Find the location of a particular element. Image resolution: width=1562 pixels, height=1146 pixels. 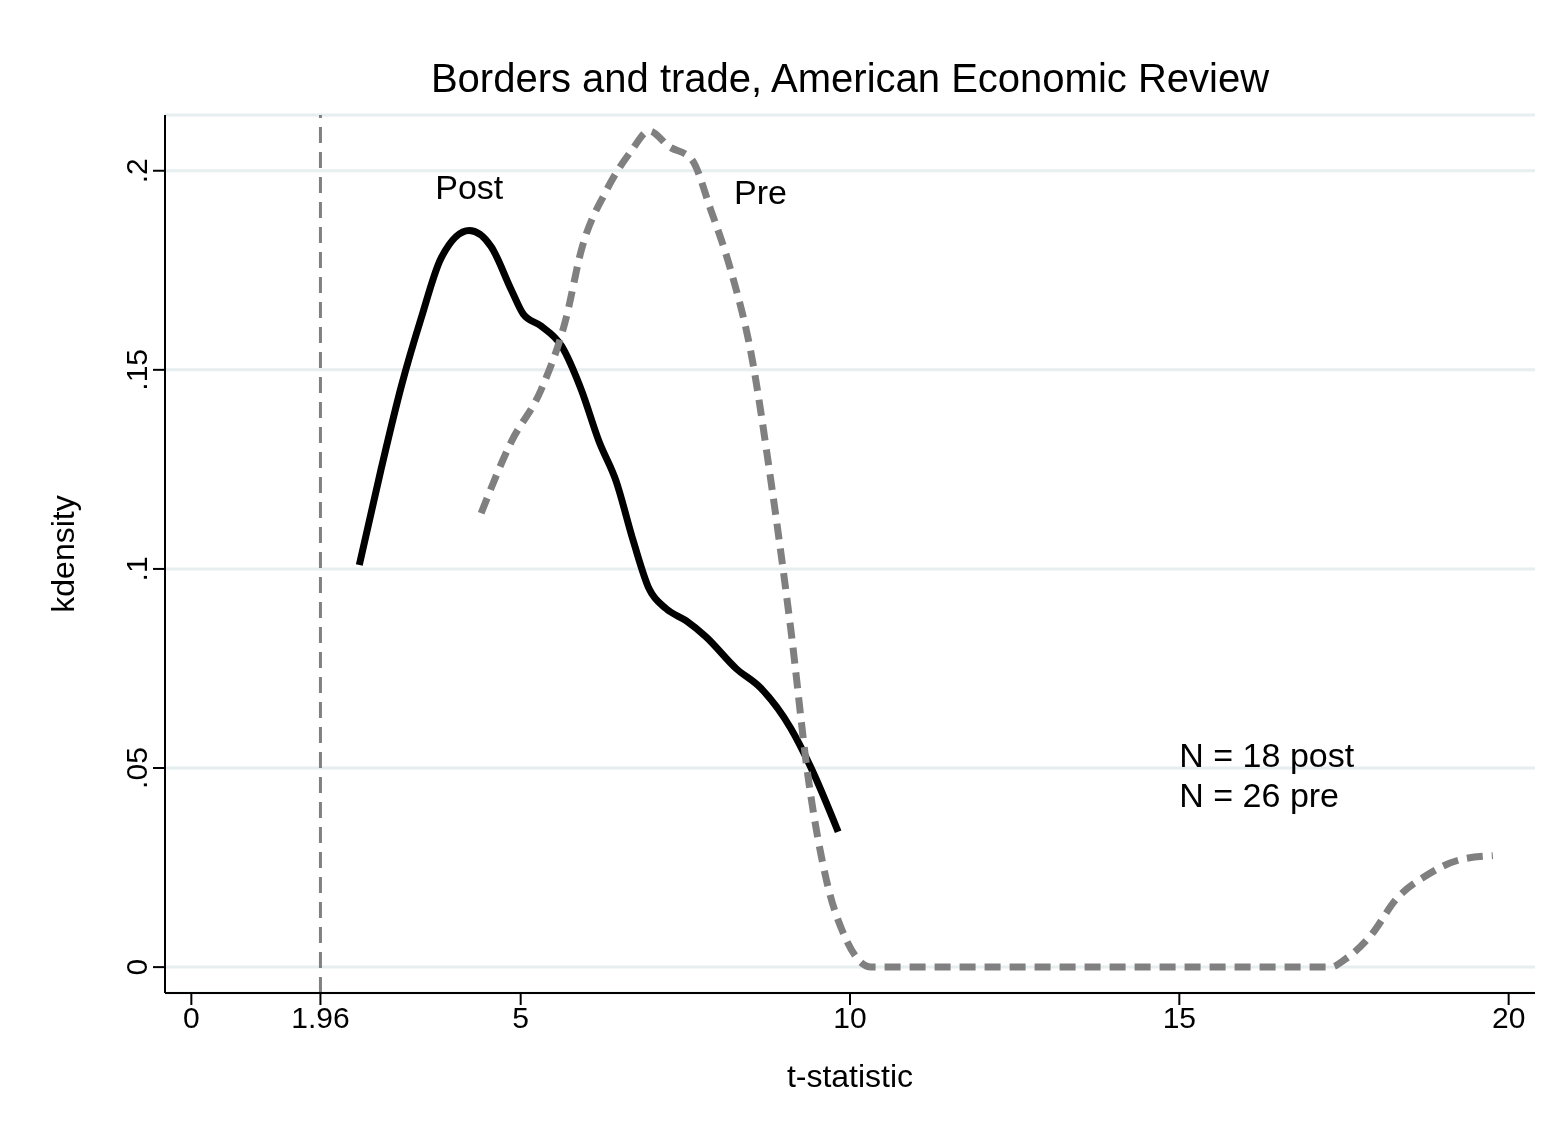

y-tick-label: 0 is located at coordinates (136, 967).